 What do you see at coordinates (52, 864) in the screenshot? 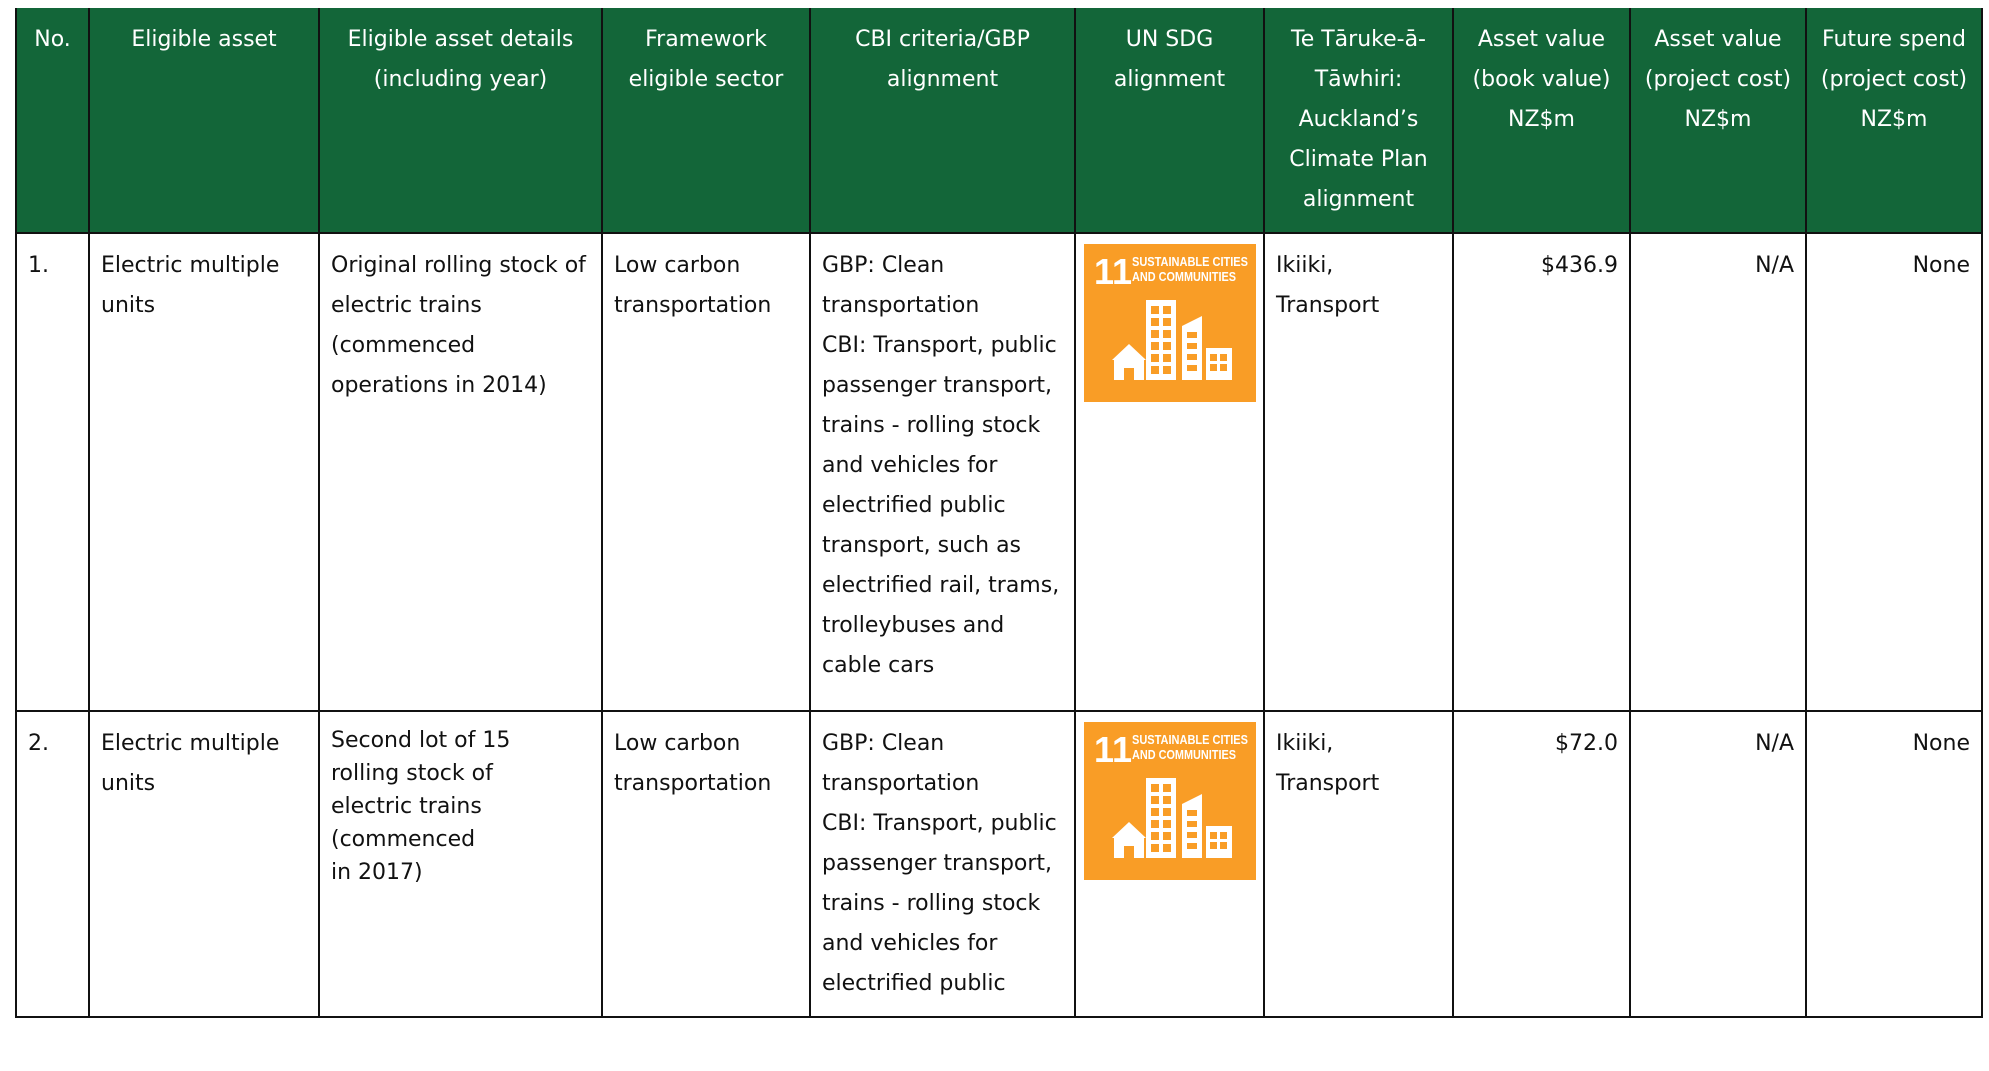
I see `table-cell: 2.` at bounding box center [52, 864].